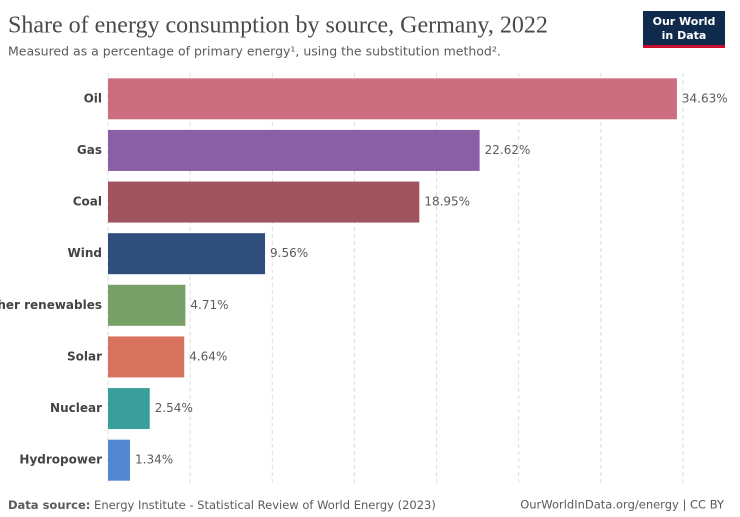  What do you see at coordinates (84, 356) in the screenshot?
I see `category-label: Solar` at bounding box center [84, 356].